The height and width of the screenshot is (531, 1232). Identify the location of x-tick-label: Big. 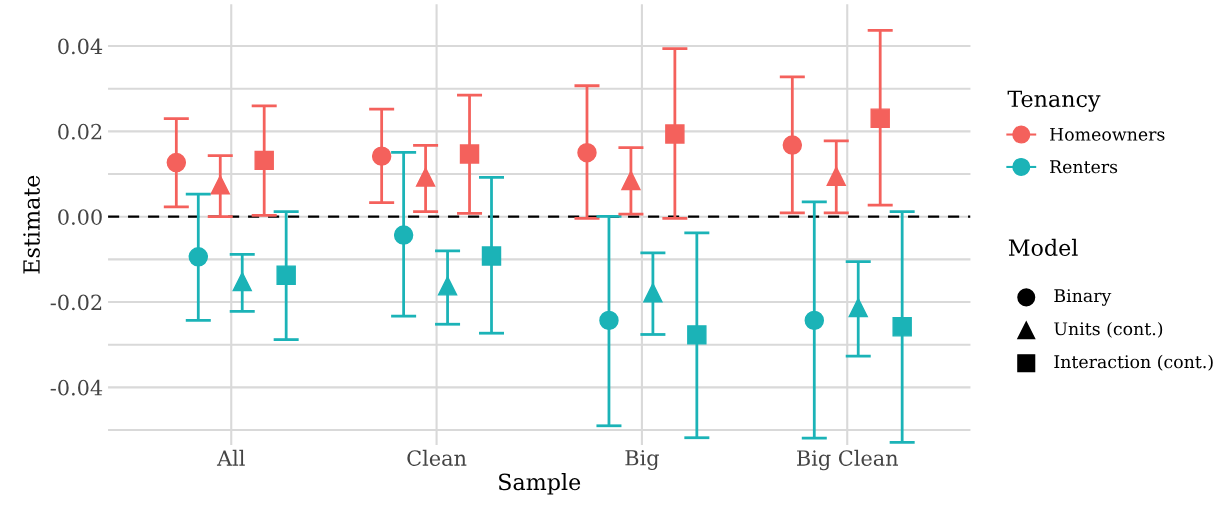
(642, 460).